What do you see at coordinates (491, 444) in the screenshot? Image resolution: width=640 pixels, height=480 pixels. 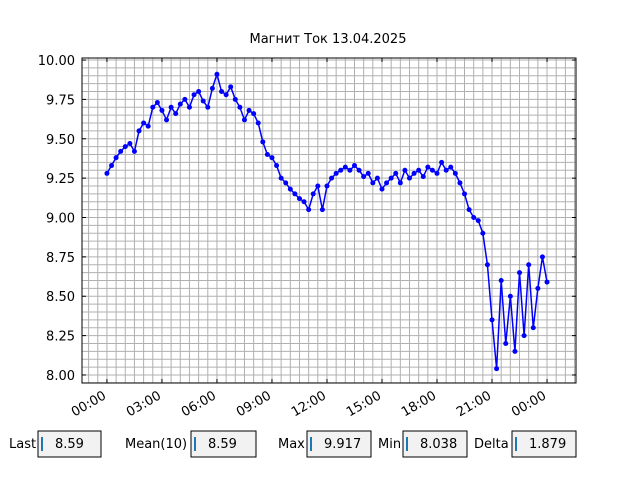 I see `stat-label: Delta` at bounding box center [491, 444].